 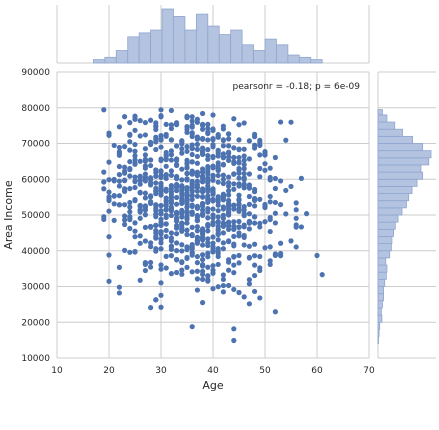 I want to click on x-tick-label: 20, so click(x=109, y=371).